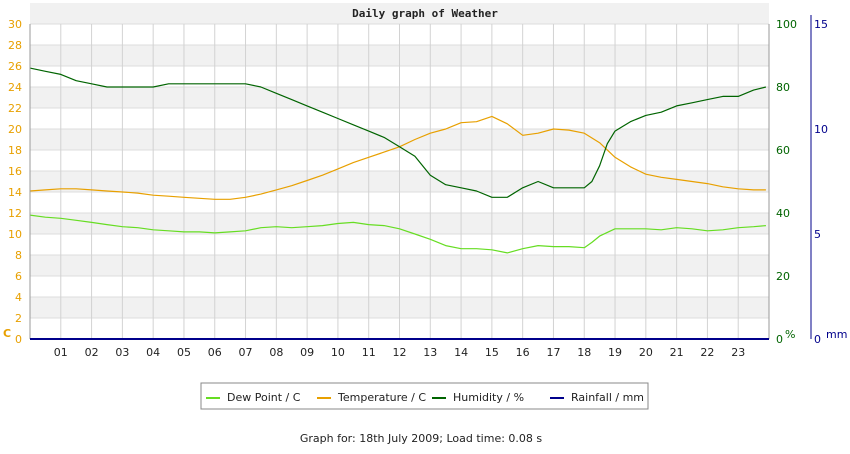 The image size is (850, 454). What do you see at coordinates (488, 397) in the screenshot?
I see `legend-label: Humidity / %` at bounding box center [488, 397].